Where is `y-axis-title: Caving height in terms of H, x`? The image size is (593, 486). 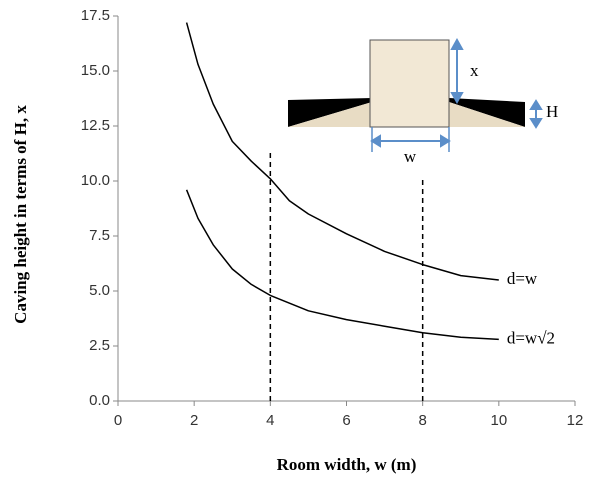 y-axis-title: Caving height in terms of H, x is located at coordinates (20, 214).